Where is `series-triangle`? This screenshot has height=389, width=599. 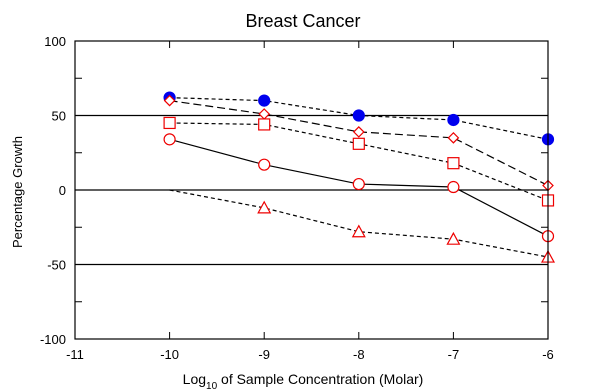
series-triangle is located at coordinates (362, 226).